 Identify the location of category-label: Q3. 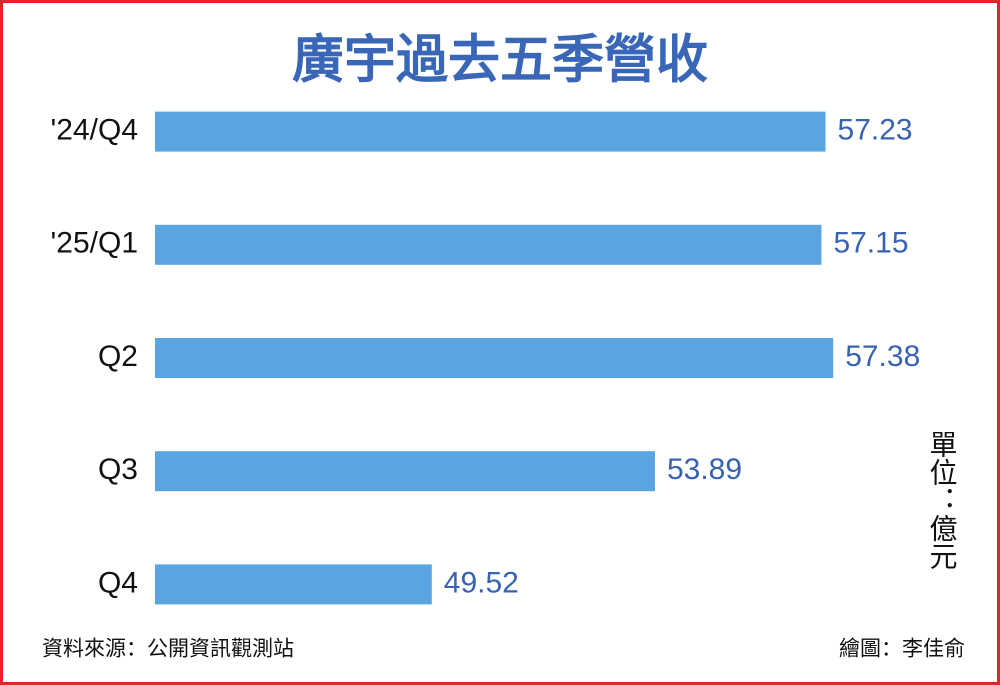
(118, 469).